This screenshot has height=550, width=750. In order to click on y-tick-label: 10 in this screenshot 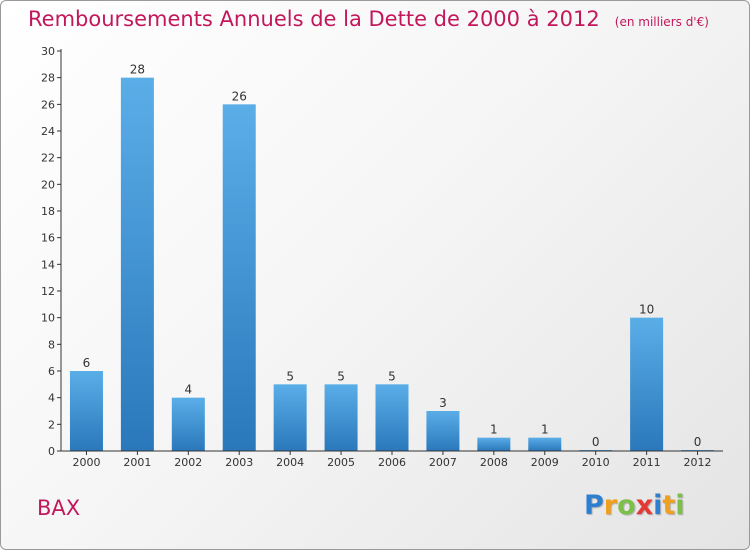, I will do `click(48, 318)`.